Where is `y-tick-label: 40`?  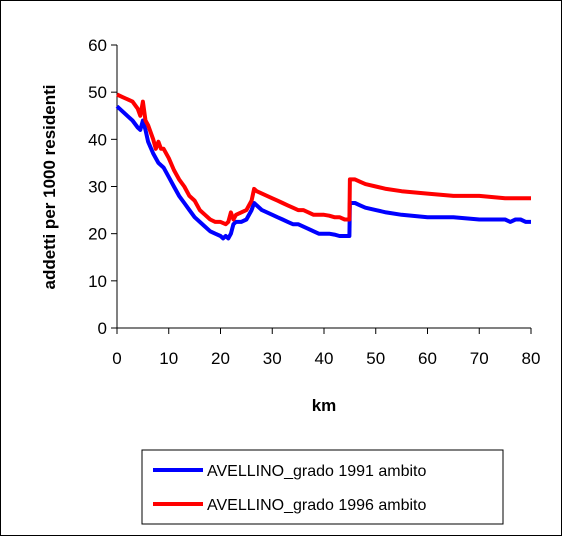 y-tick-label: 40 is located at coordinates (97, 139).